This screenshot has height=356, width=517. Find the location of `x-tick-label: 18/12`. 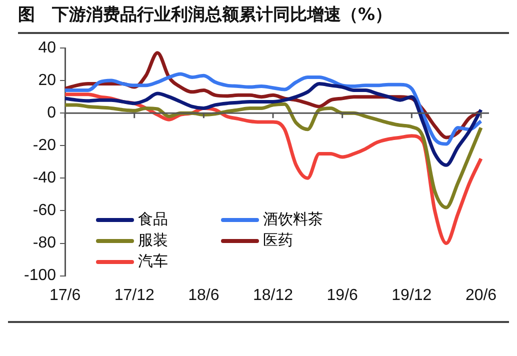

x-tick-label: 18/12 is located at coordinates (273, 295).